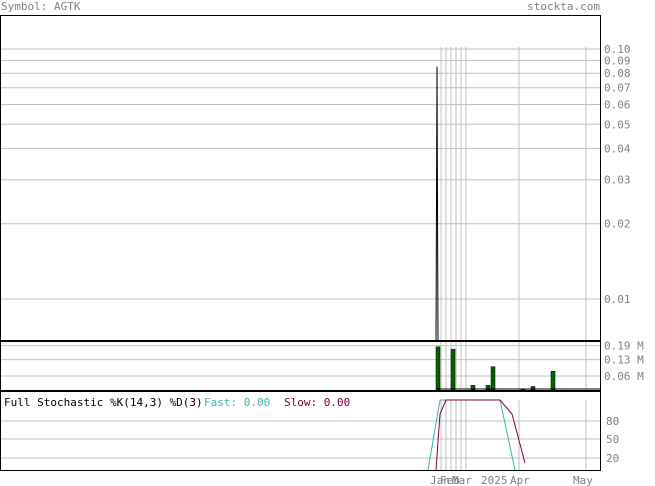 Image resolution: width=655 pixels, height=486 pixels. Describe the element at coordinates (617, 299) in the screenshot. I see `price-tick-label: 0.01` at that location.